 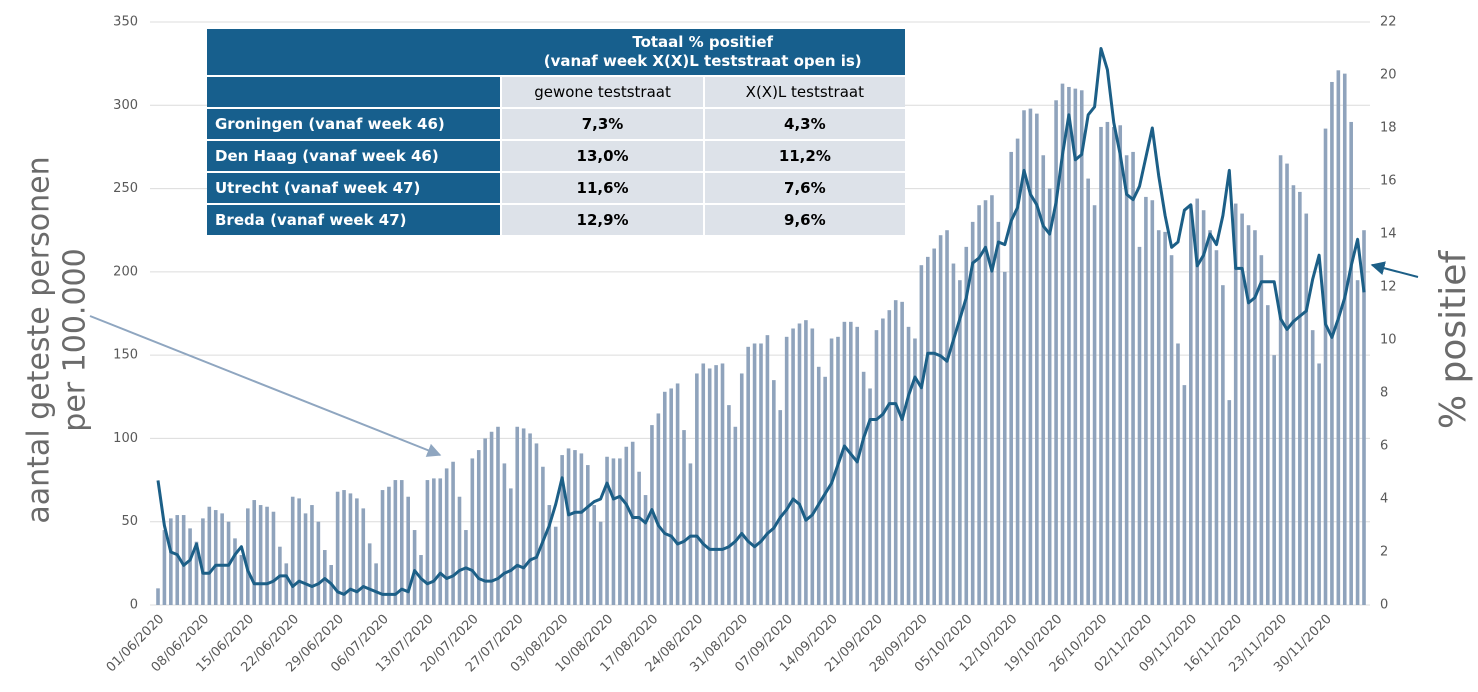 I want to click on table-cell, so click(x=354, y=92).